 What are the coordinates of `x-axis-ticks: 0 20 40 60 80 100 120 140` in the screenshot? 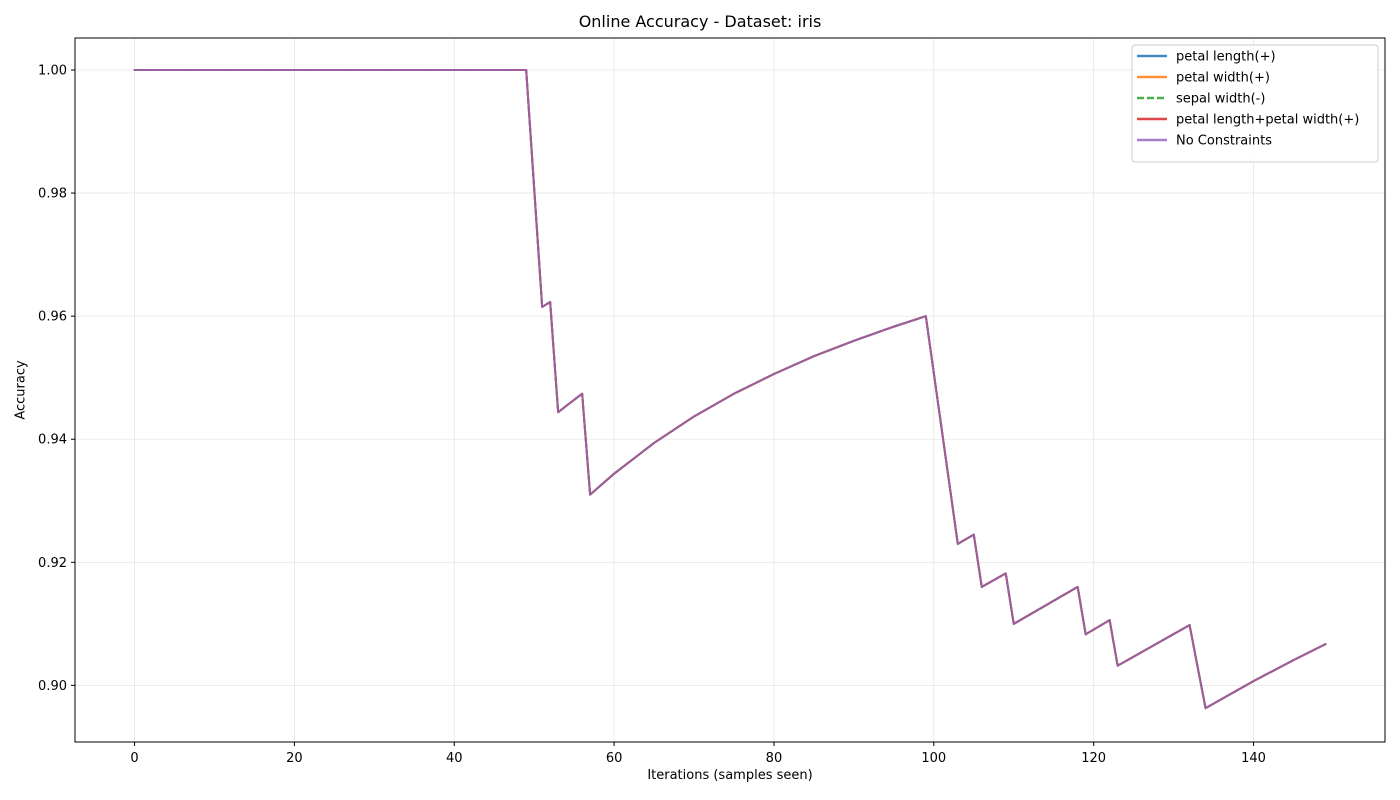 It's located at (698, 754).